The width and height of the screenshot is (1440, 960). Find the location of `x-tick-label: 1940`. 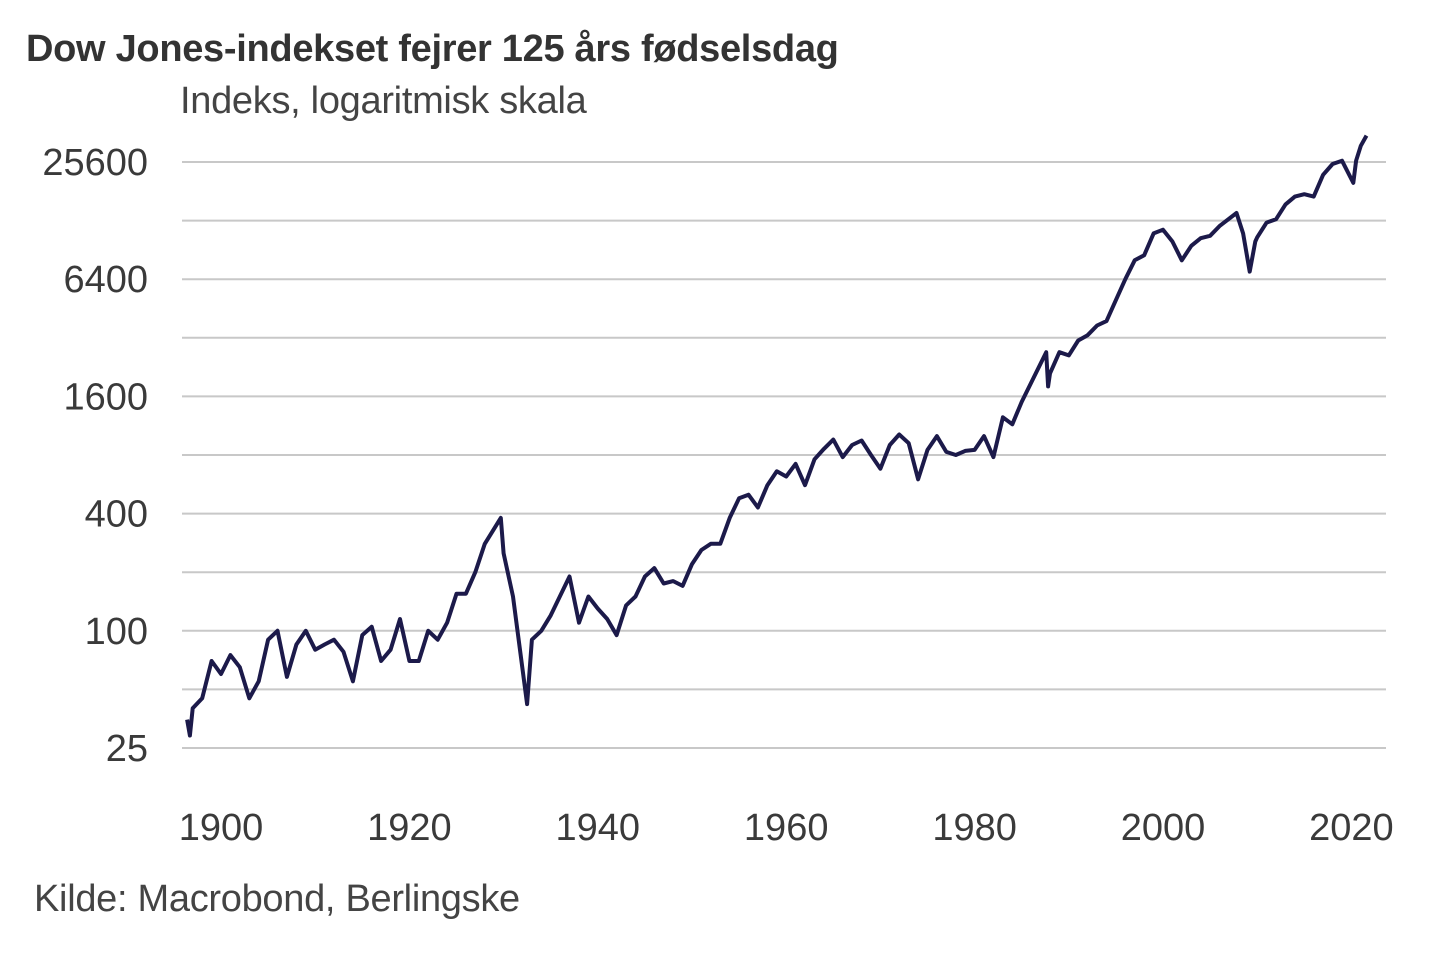

x-tick-label: 1940 is located at coordinates (598, 828).